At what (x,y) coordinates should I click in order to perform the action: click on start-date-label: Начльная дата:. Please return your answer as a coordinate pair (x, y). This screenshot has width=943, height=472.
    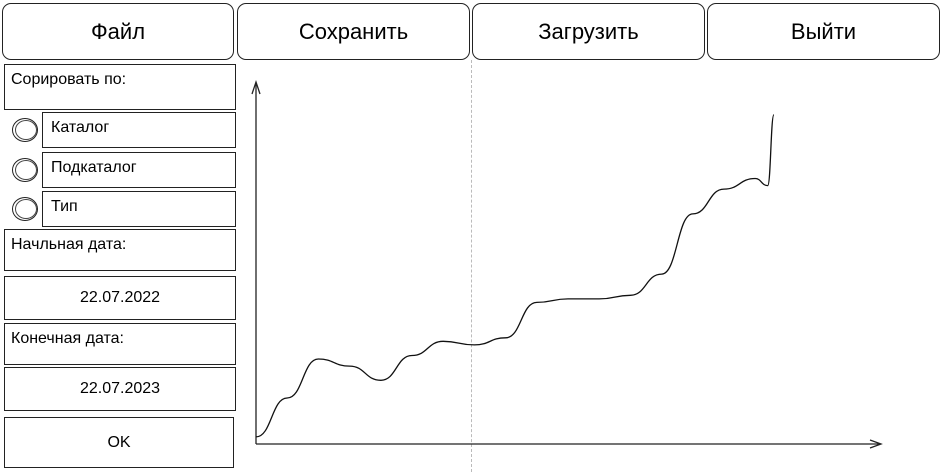
    Looking at the image, I should click on (120, 250).